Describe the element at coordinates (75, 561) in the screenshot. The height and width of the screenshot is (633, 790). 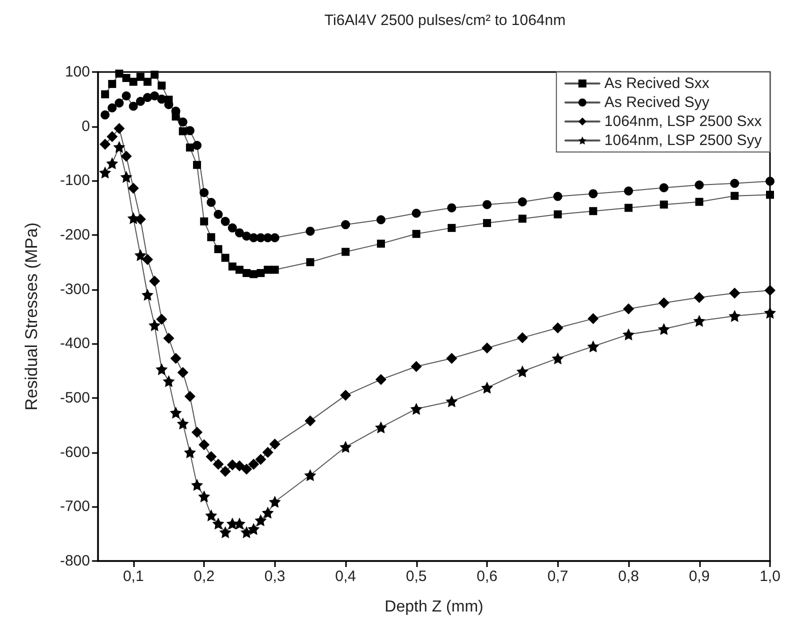
I see `y-tick-label: -800` at that location.